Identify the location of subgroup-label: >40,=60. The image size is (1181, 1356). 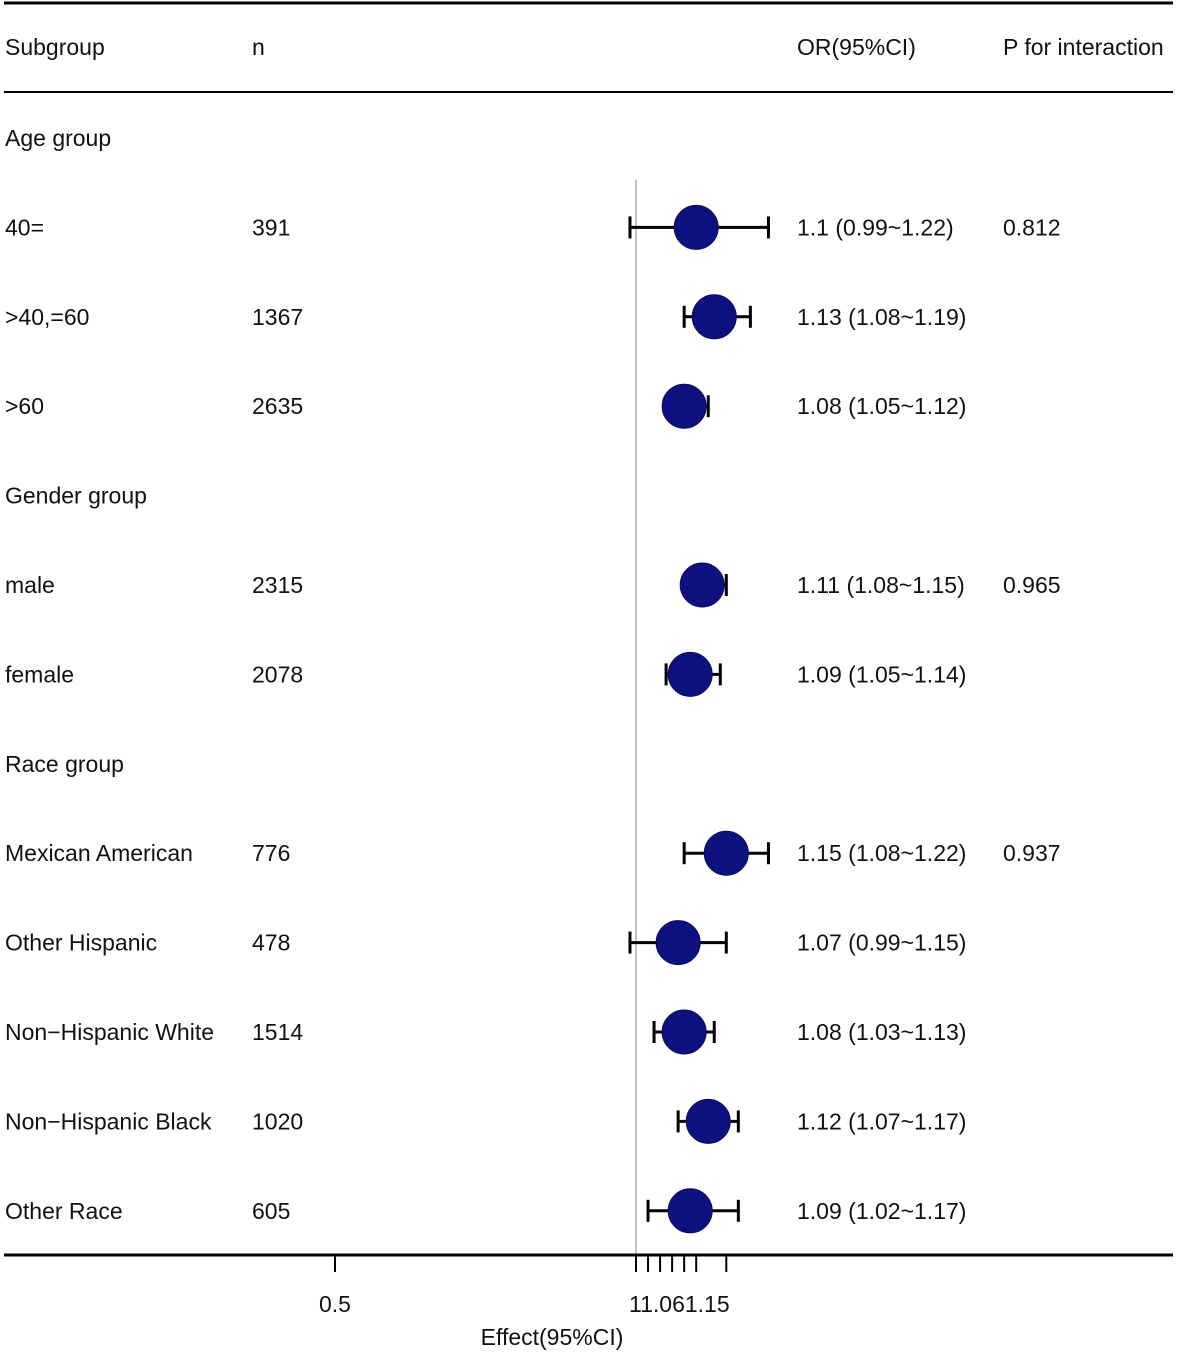
(47, 317).